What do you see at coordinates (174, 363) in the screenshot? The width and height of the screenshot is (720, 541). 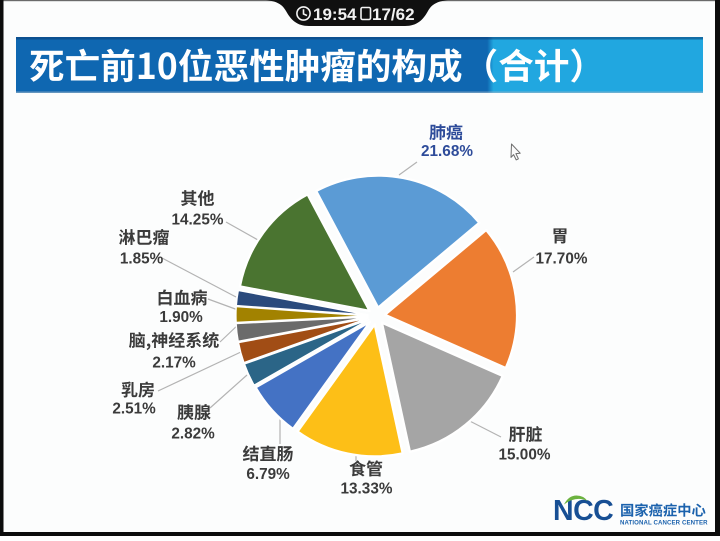 I see `svg-text: 2.17%` at bounding box center [174, 363].